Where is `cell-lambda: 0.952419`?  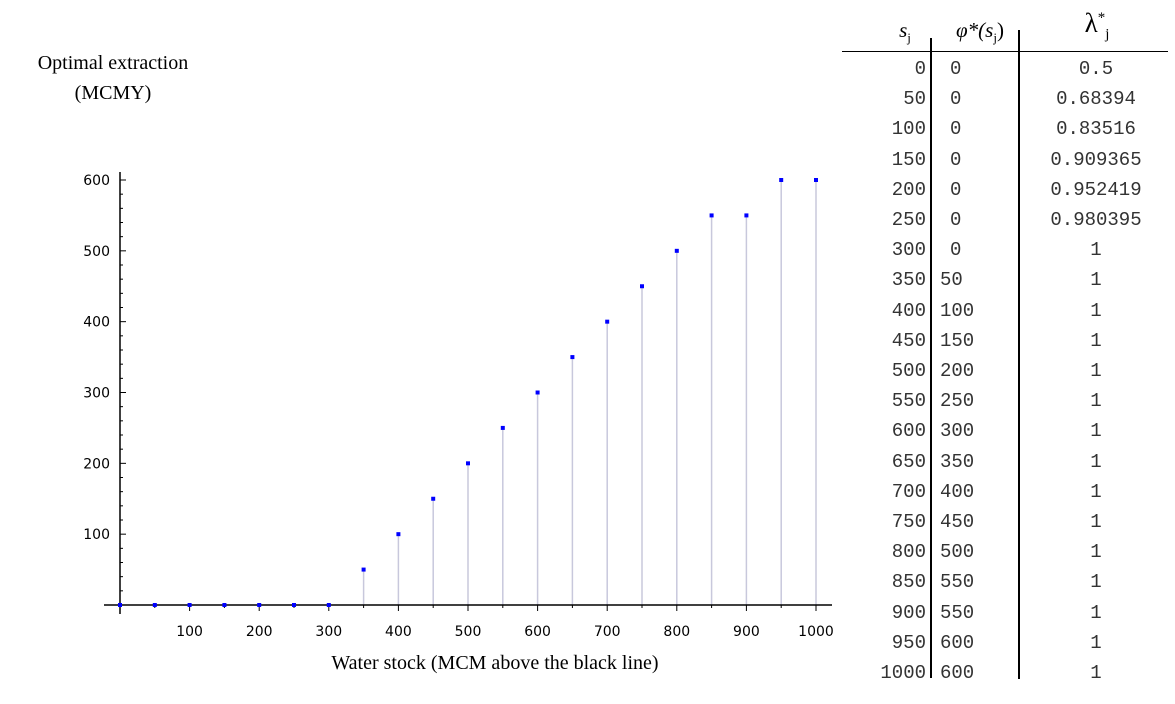 cell-lambda: 0.952419 is located at coordinates (1096, 189).